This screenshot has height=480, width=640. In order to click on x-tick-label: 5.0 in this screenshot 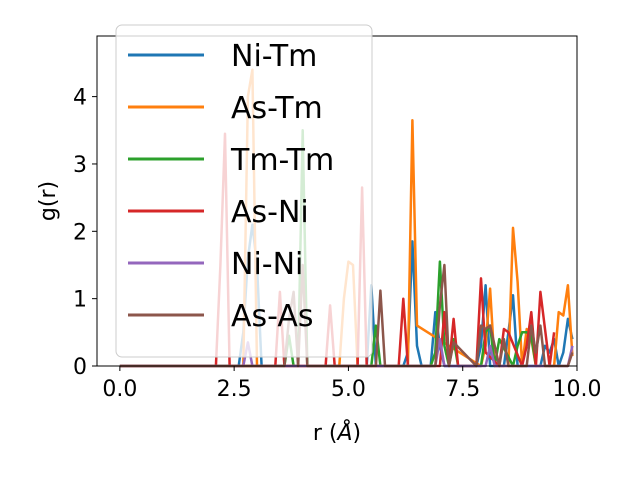, I will do `click(348, 389)`.